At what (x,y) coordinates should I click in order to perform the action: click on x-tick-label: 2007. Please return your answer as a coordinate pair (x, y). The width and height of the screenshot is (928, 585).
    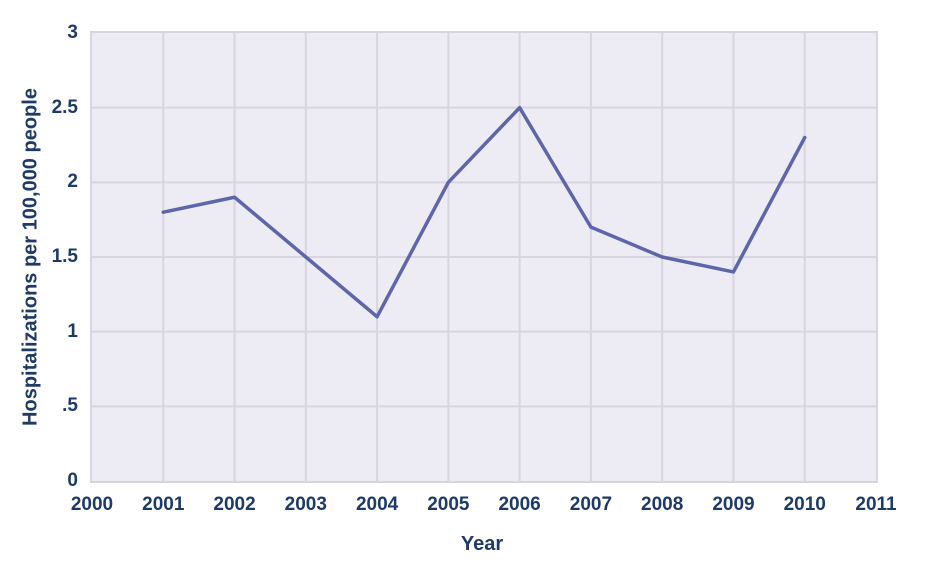
    Looking at the image, I should click on (591, 504).